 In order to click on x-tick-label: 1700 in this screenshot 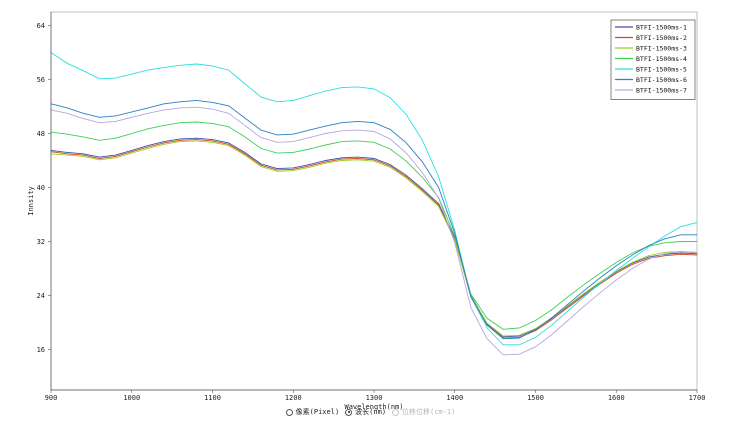, I will do `click(697, 398)`.